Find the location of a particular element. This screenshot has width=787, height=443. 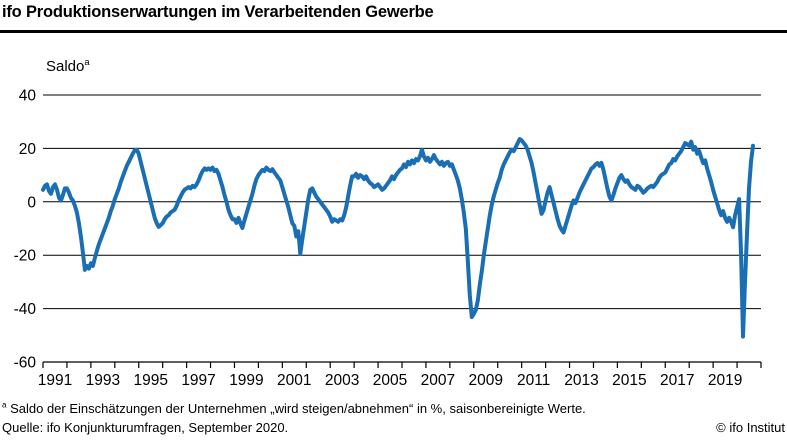

footnote-a-marker: a is located at coordinates (4, 405).